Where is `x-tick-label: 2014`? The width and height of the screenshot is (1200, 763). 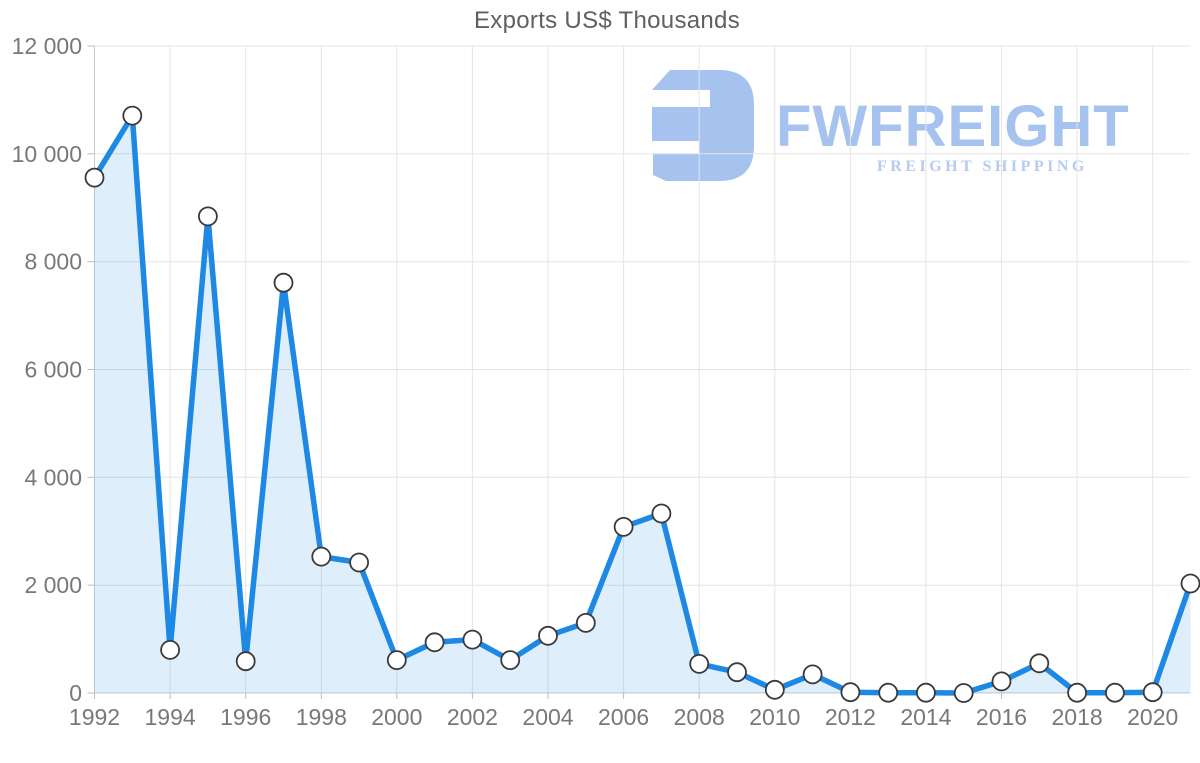
x-tick-label: 2014 is located at coordinates (925, 717).